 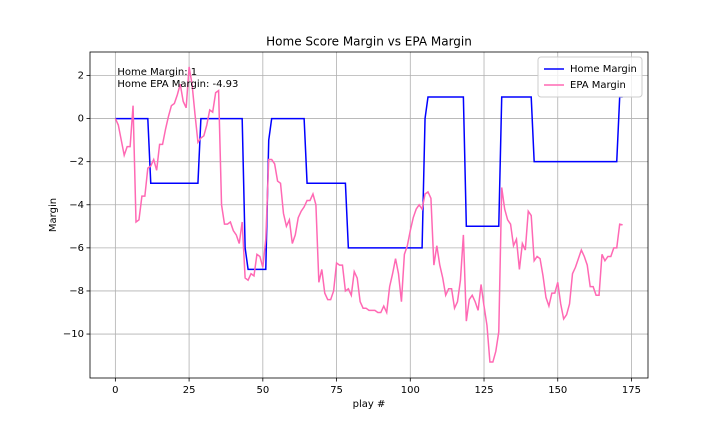 What do you see at coordinates (557, 390) in the screenshot?
I see `x-tick-label: 150` at bounding box center [557, 390].